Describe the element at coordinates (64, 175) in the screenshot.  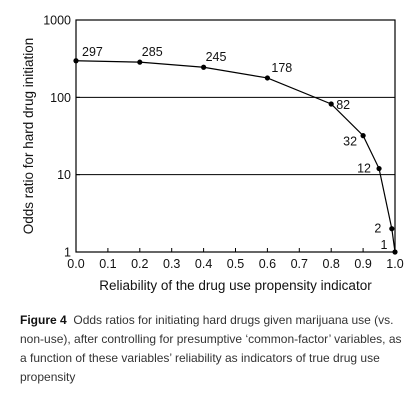
I see `y-tick-label: 10` at that location.